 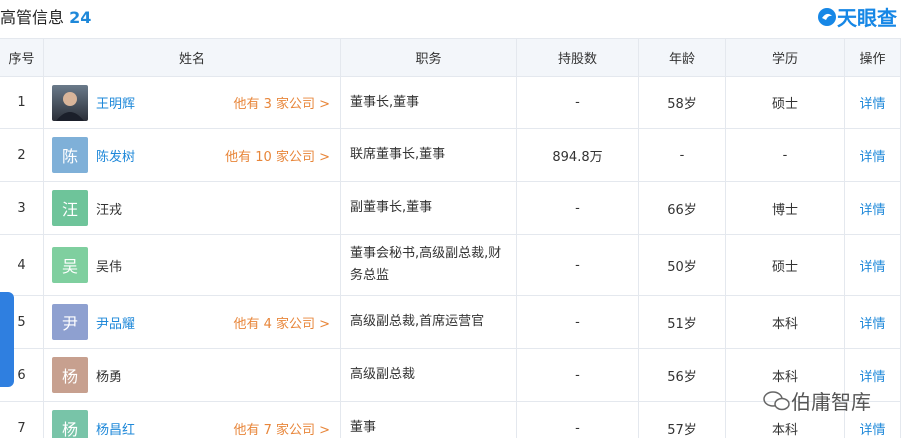 What do you see at coordinates (109, 210) in the screenshot?
I see `person-name: 汪戎` at bounding box center [109, 210].